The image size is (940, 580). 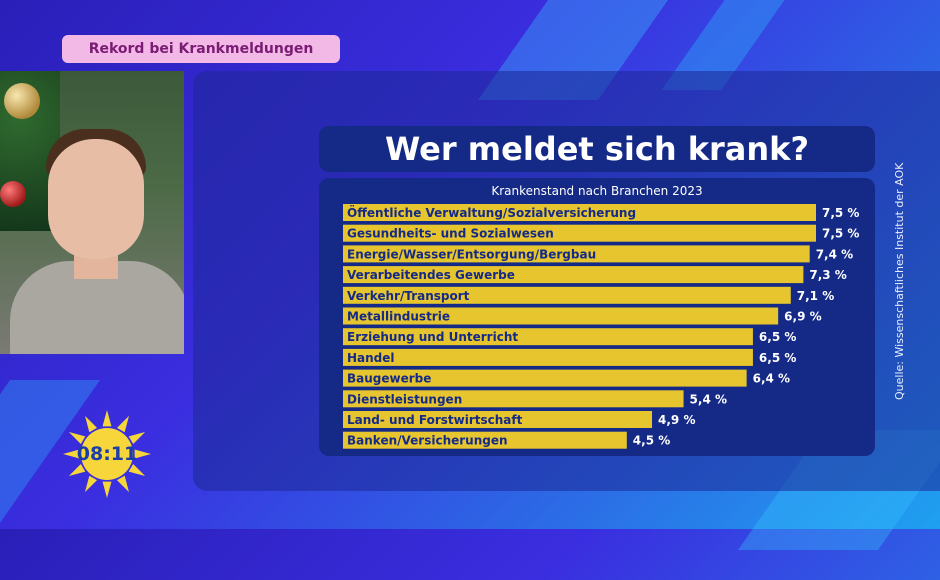 What do you see at coordinates (201, 49) in the screenshot?
I see `headline-banner: Rekord bei Krankmeldungen` at bounding box center [201, 49].